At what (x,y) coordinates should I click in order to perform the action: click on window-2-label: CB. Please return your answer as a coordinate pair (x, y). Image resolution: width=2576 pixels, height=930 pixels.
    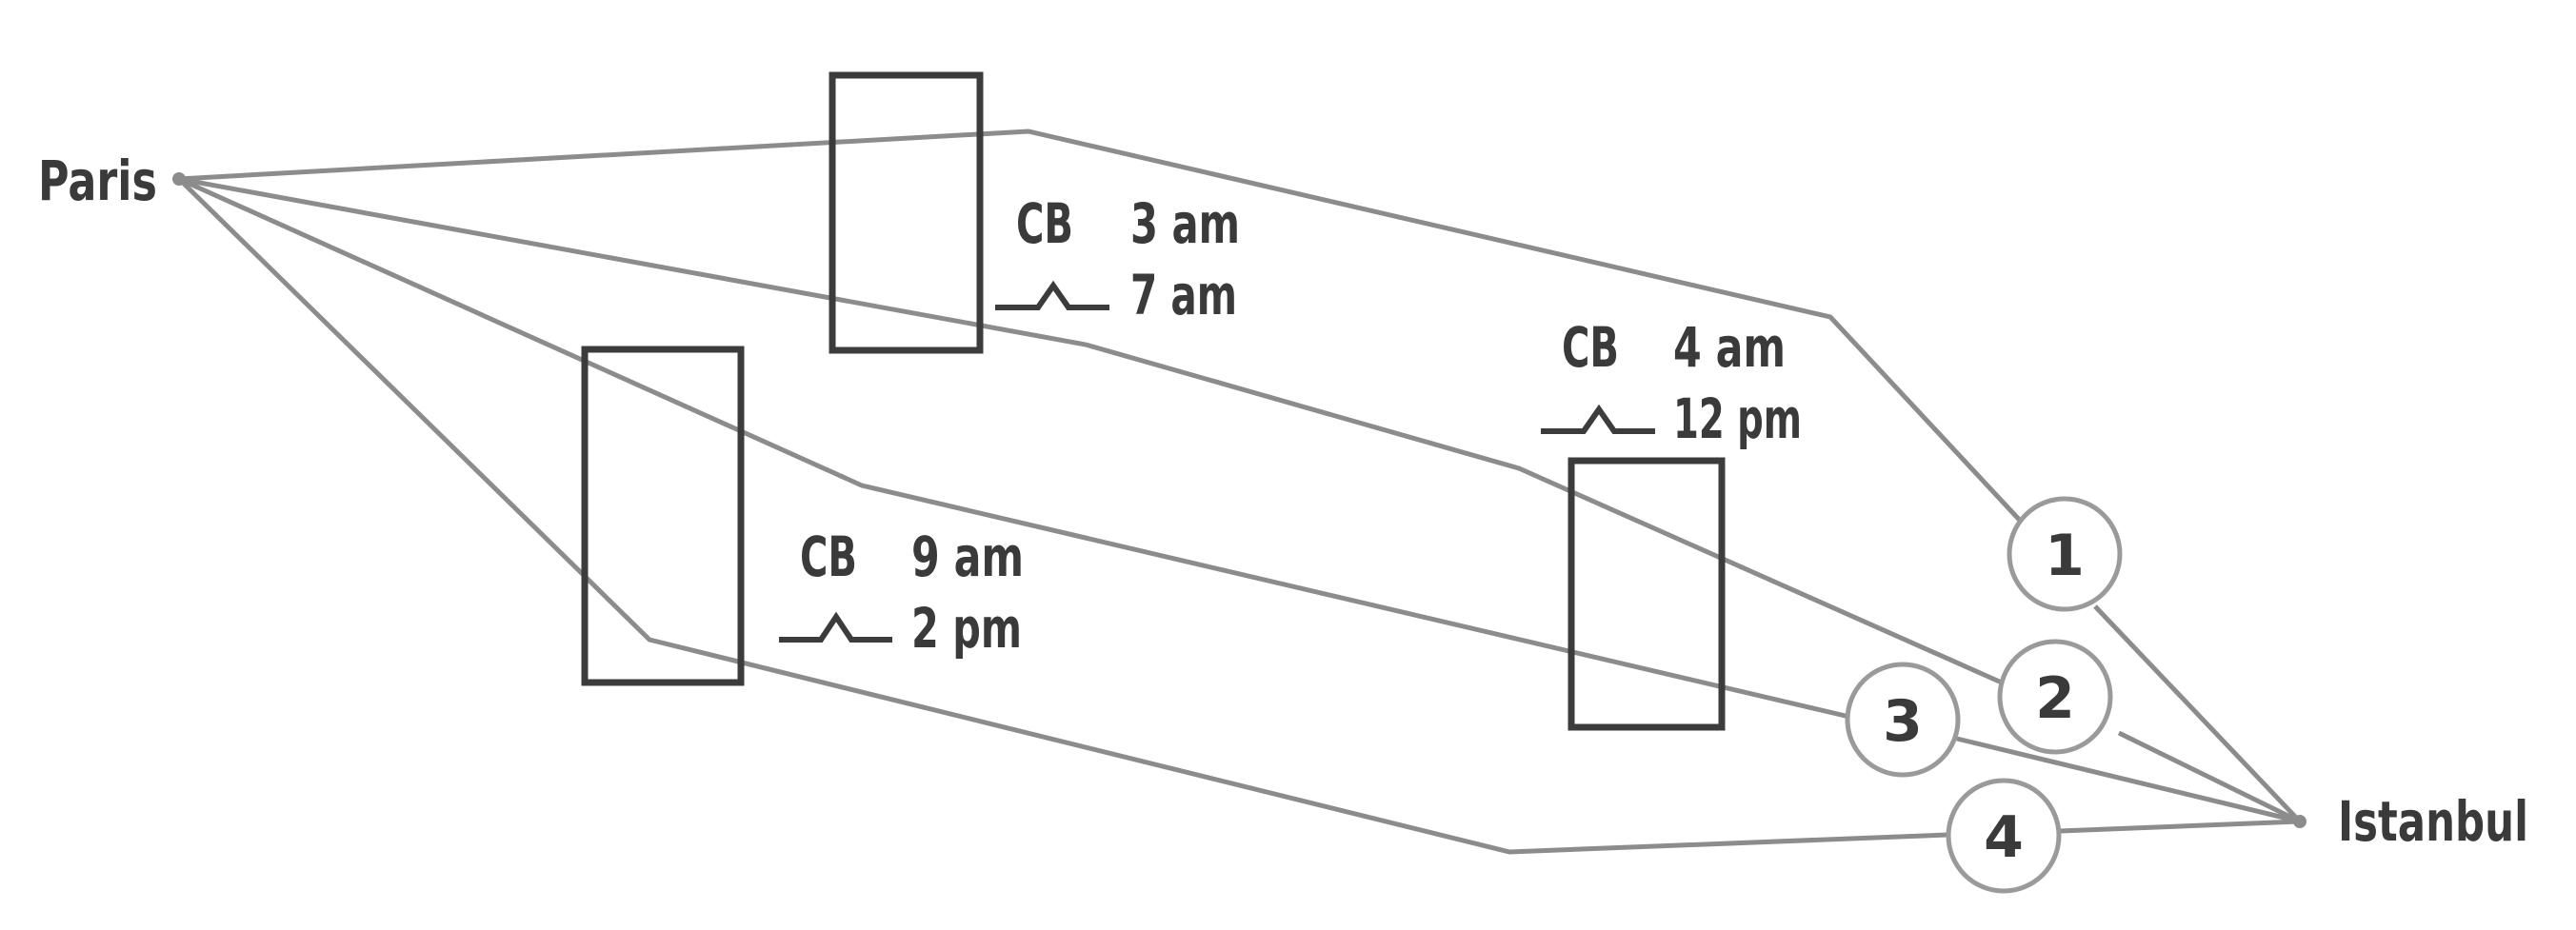
    Looking at the image, I should click on (828, 556).